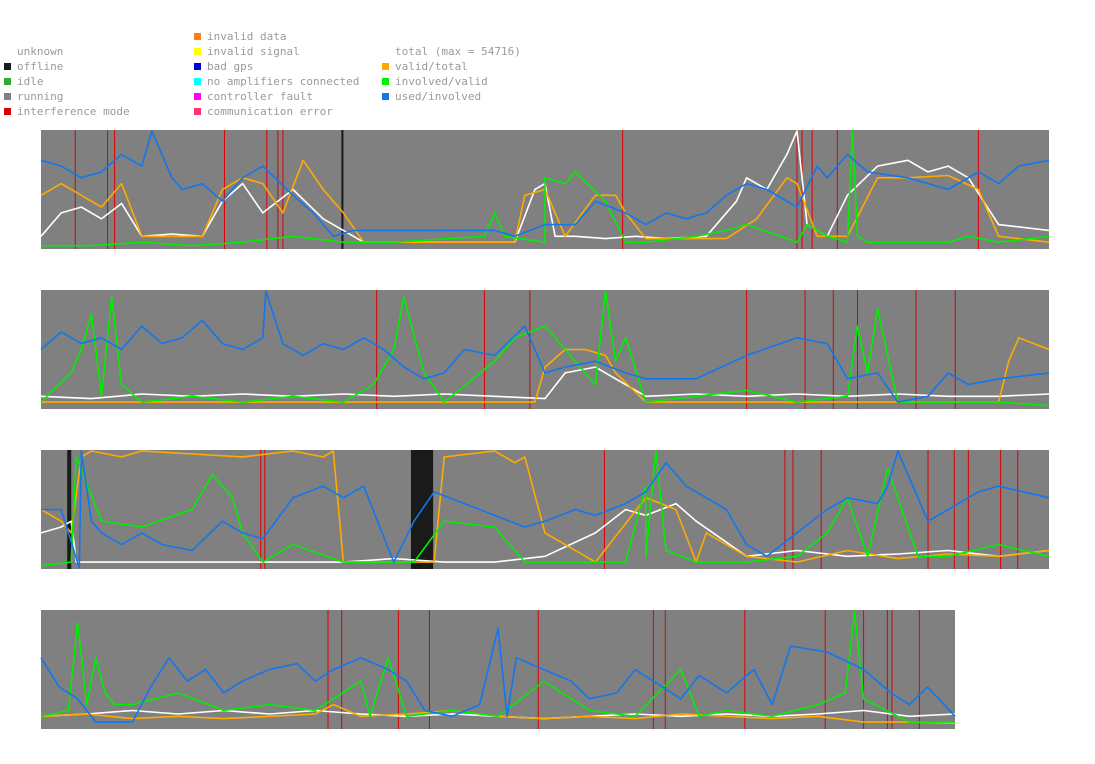 The image size is (1095, 764). What do you see at coordinates (458, 51) in the screenshot?
I see `legend-label: total (max = 54716)` at bounding box center [458, 51].